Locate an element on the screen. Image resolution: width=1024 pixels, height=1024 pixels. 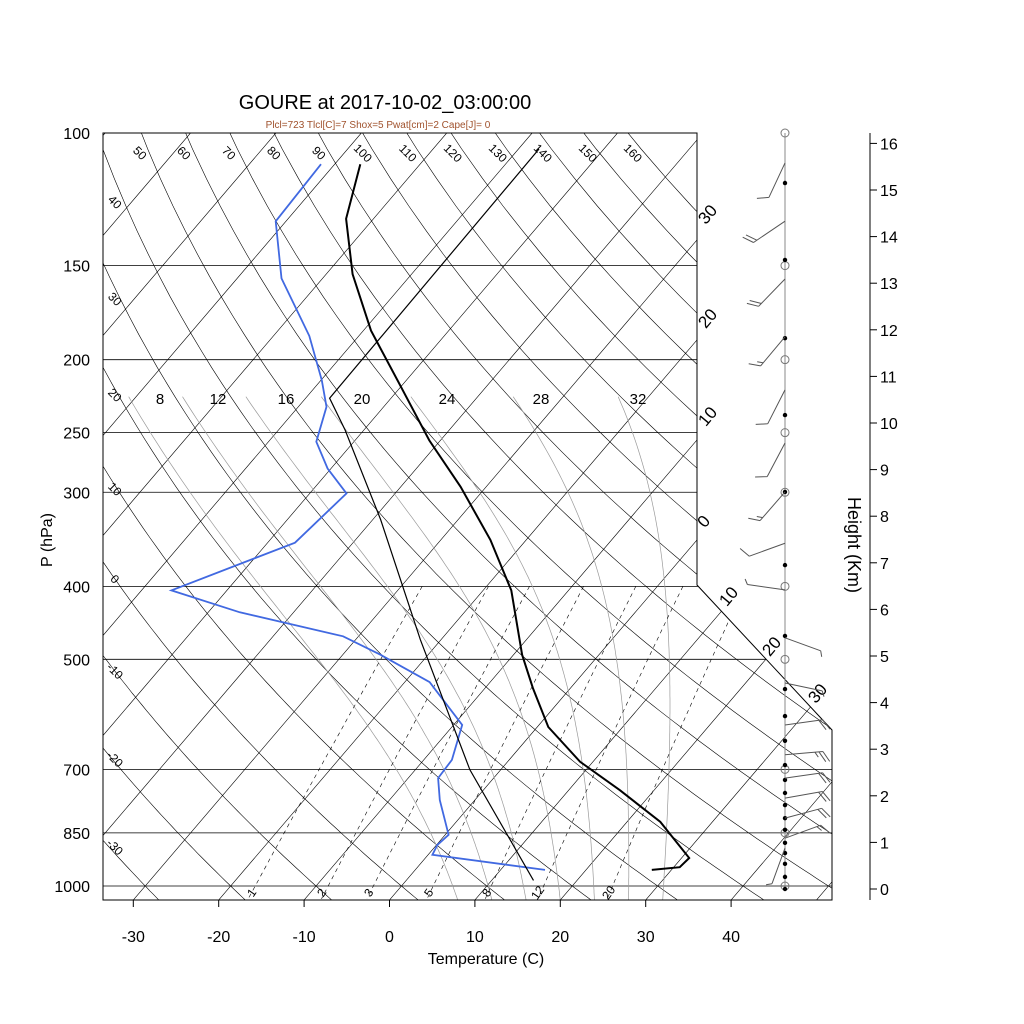
pressure-tick-label: 400 is located at coordinates (76, 587).